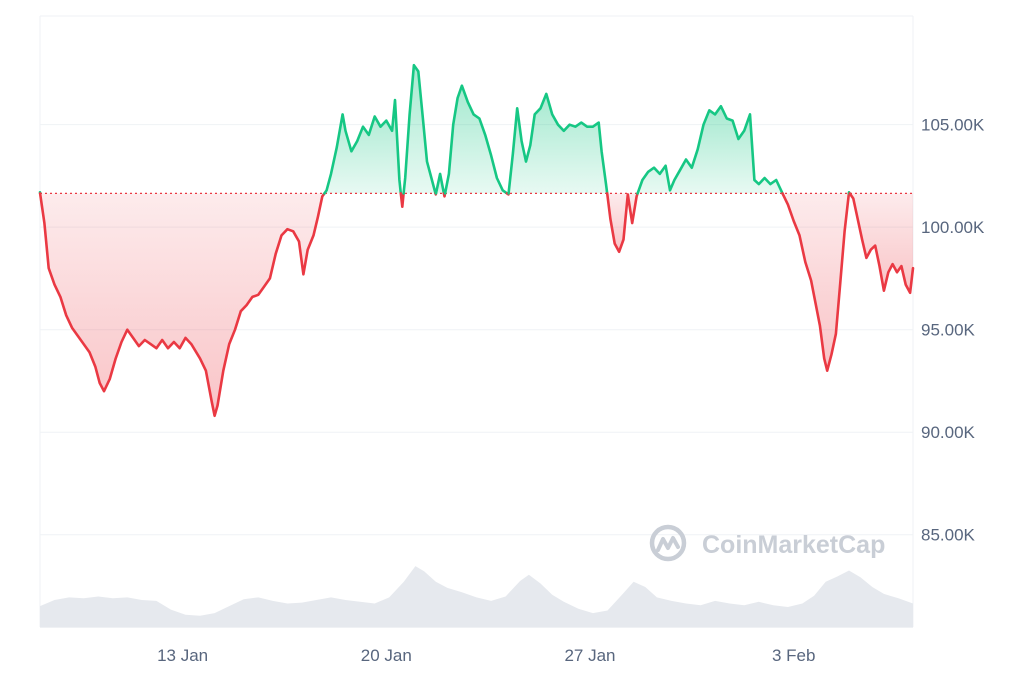 The width and height of the screenshot is (1024, 683). I want to click on x-tick-label-1: 20 Jan, so click(386, 655).